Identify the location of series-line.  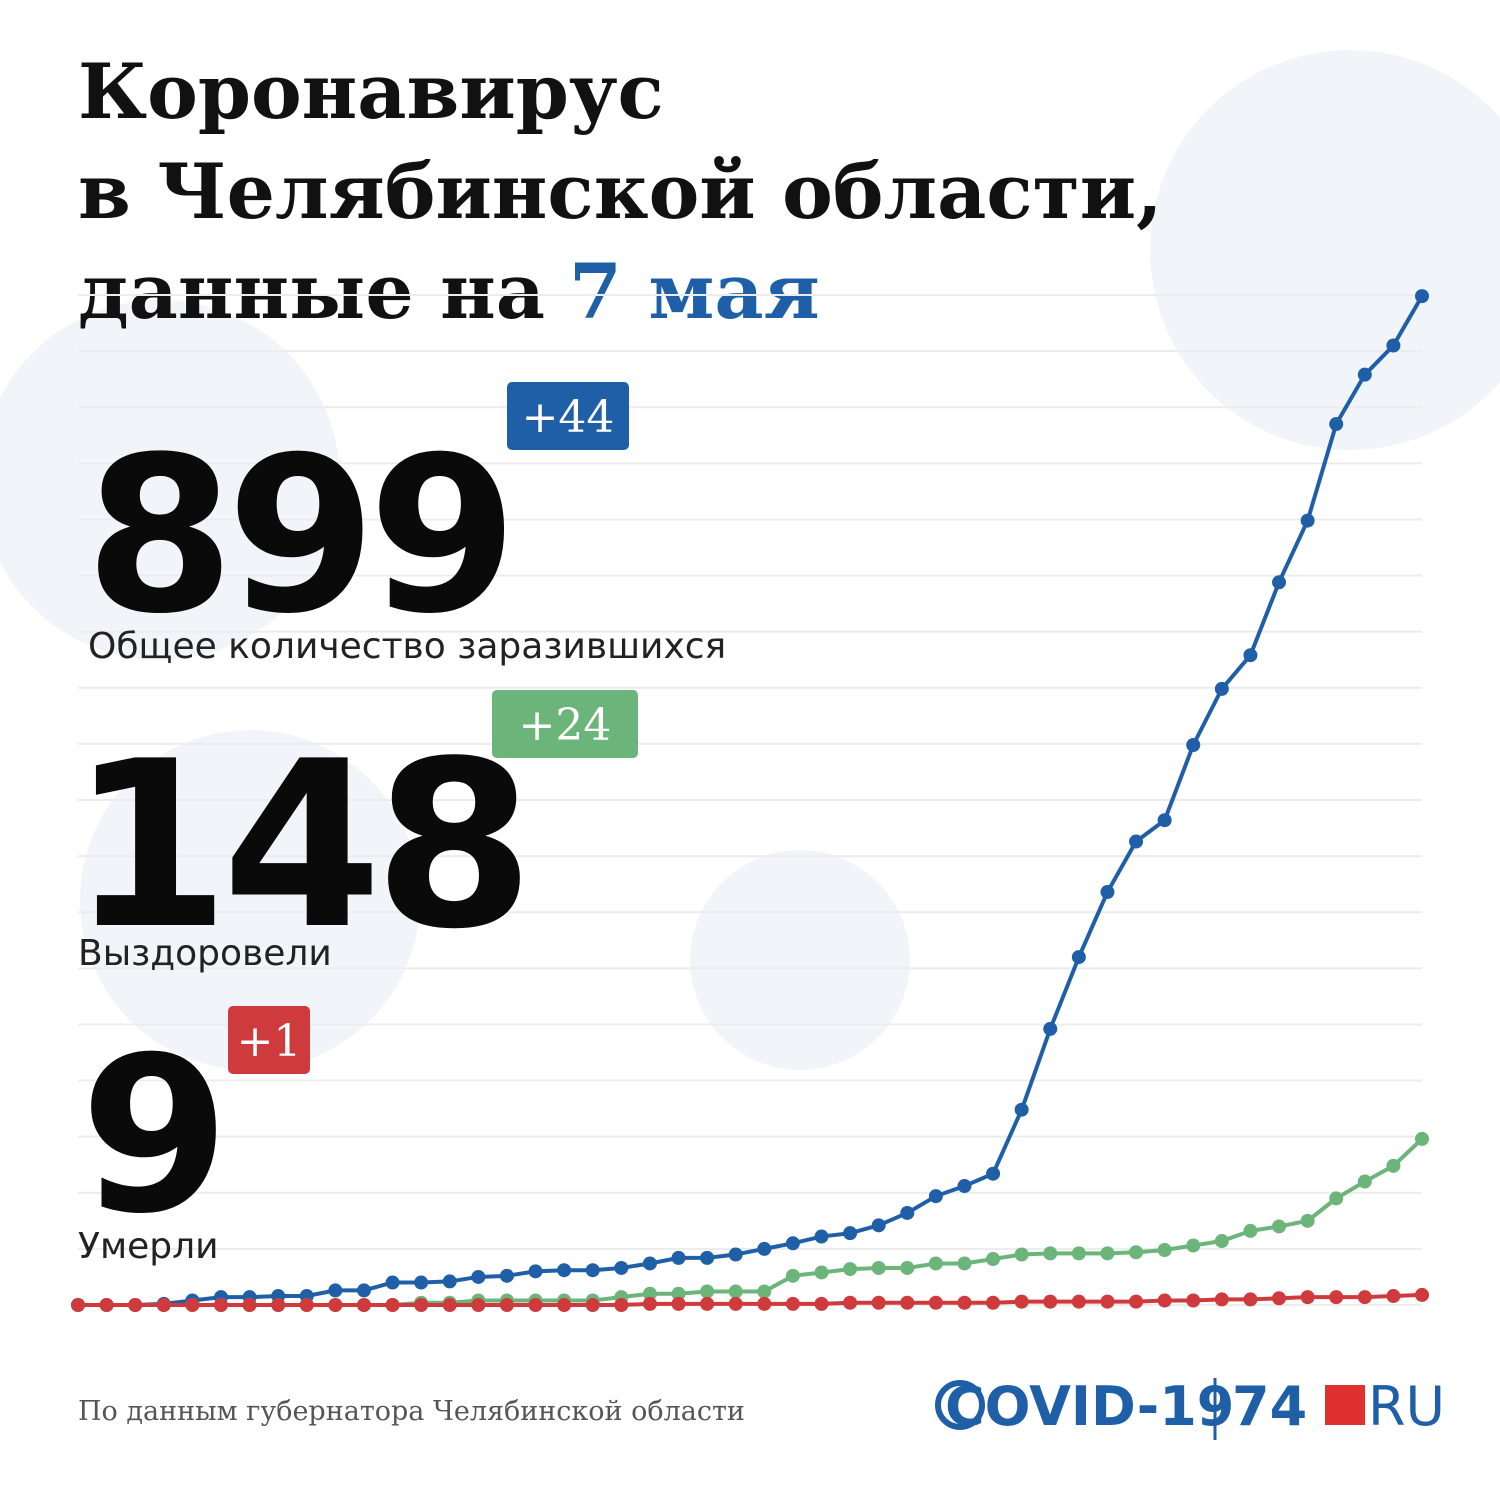
(751, 1222).